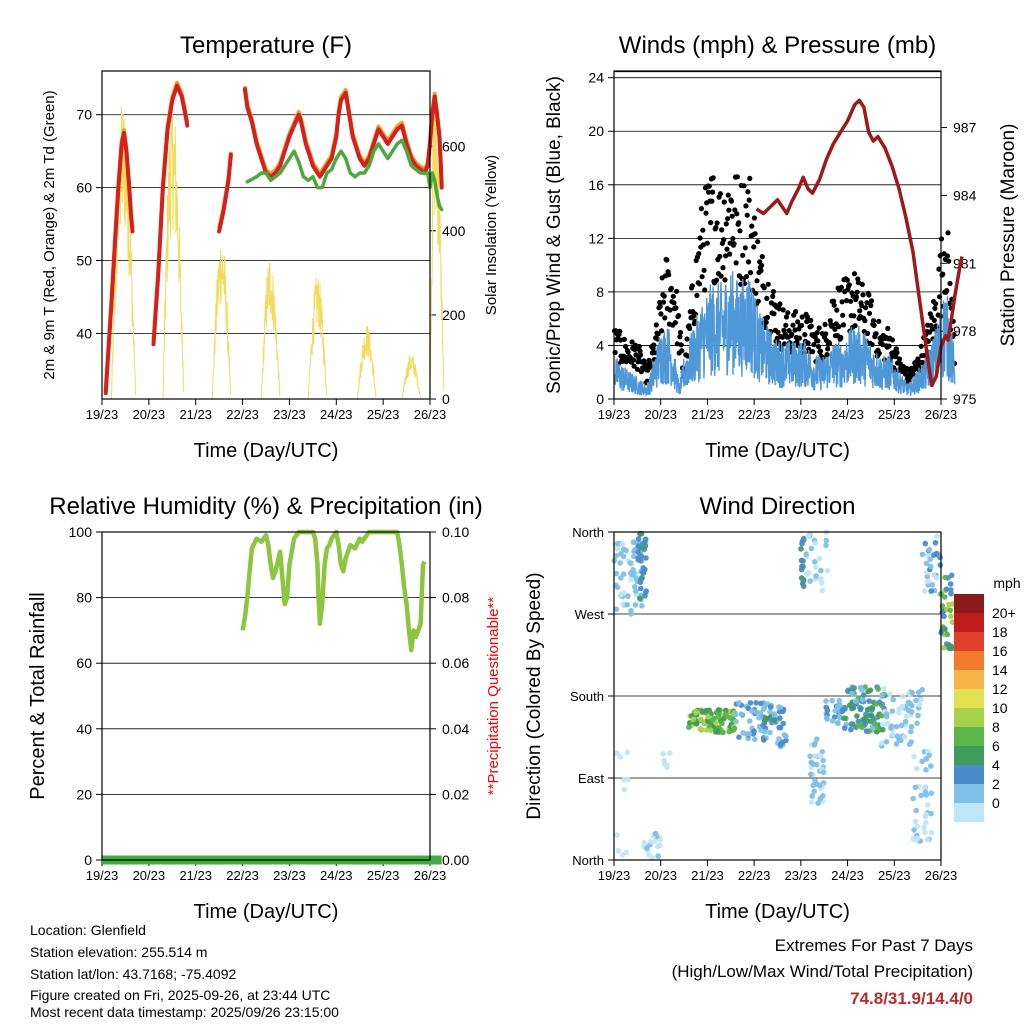  What do you see at coordinates (777, 912) in the screenshot?
I see `panel-3-x-axis-label: Time (Day/UTC)` at bounding box center [777, 912].